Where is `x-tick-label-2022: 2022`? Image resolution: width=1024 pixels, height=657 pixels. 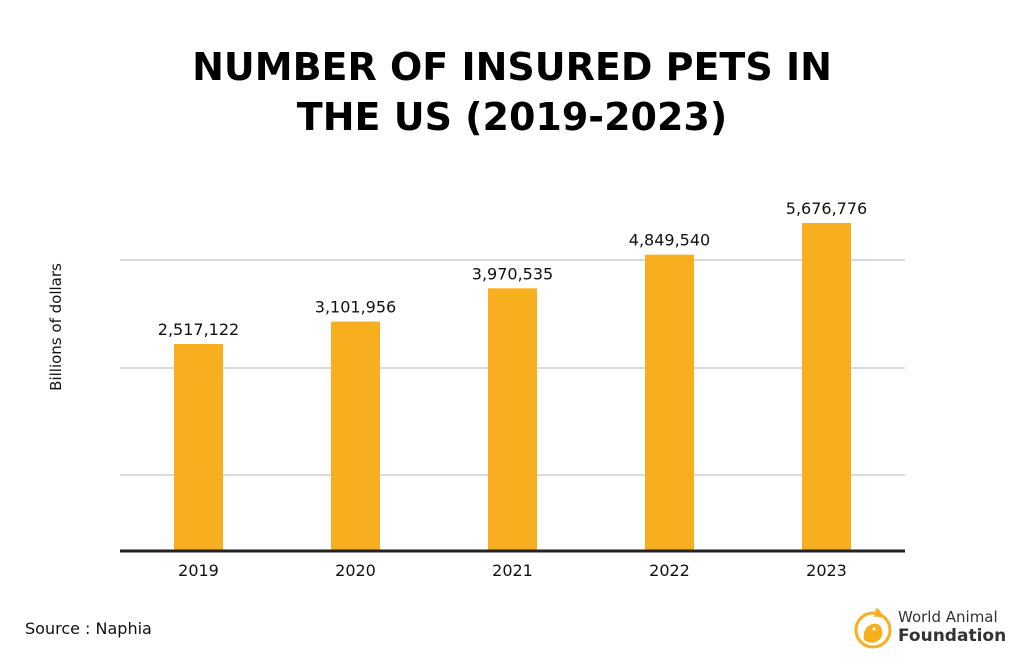
x-tick-label-2022: 2022 is located at coordinates (669, 570).